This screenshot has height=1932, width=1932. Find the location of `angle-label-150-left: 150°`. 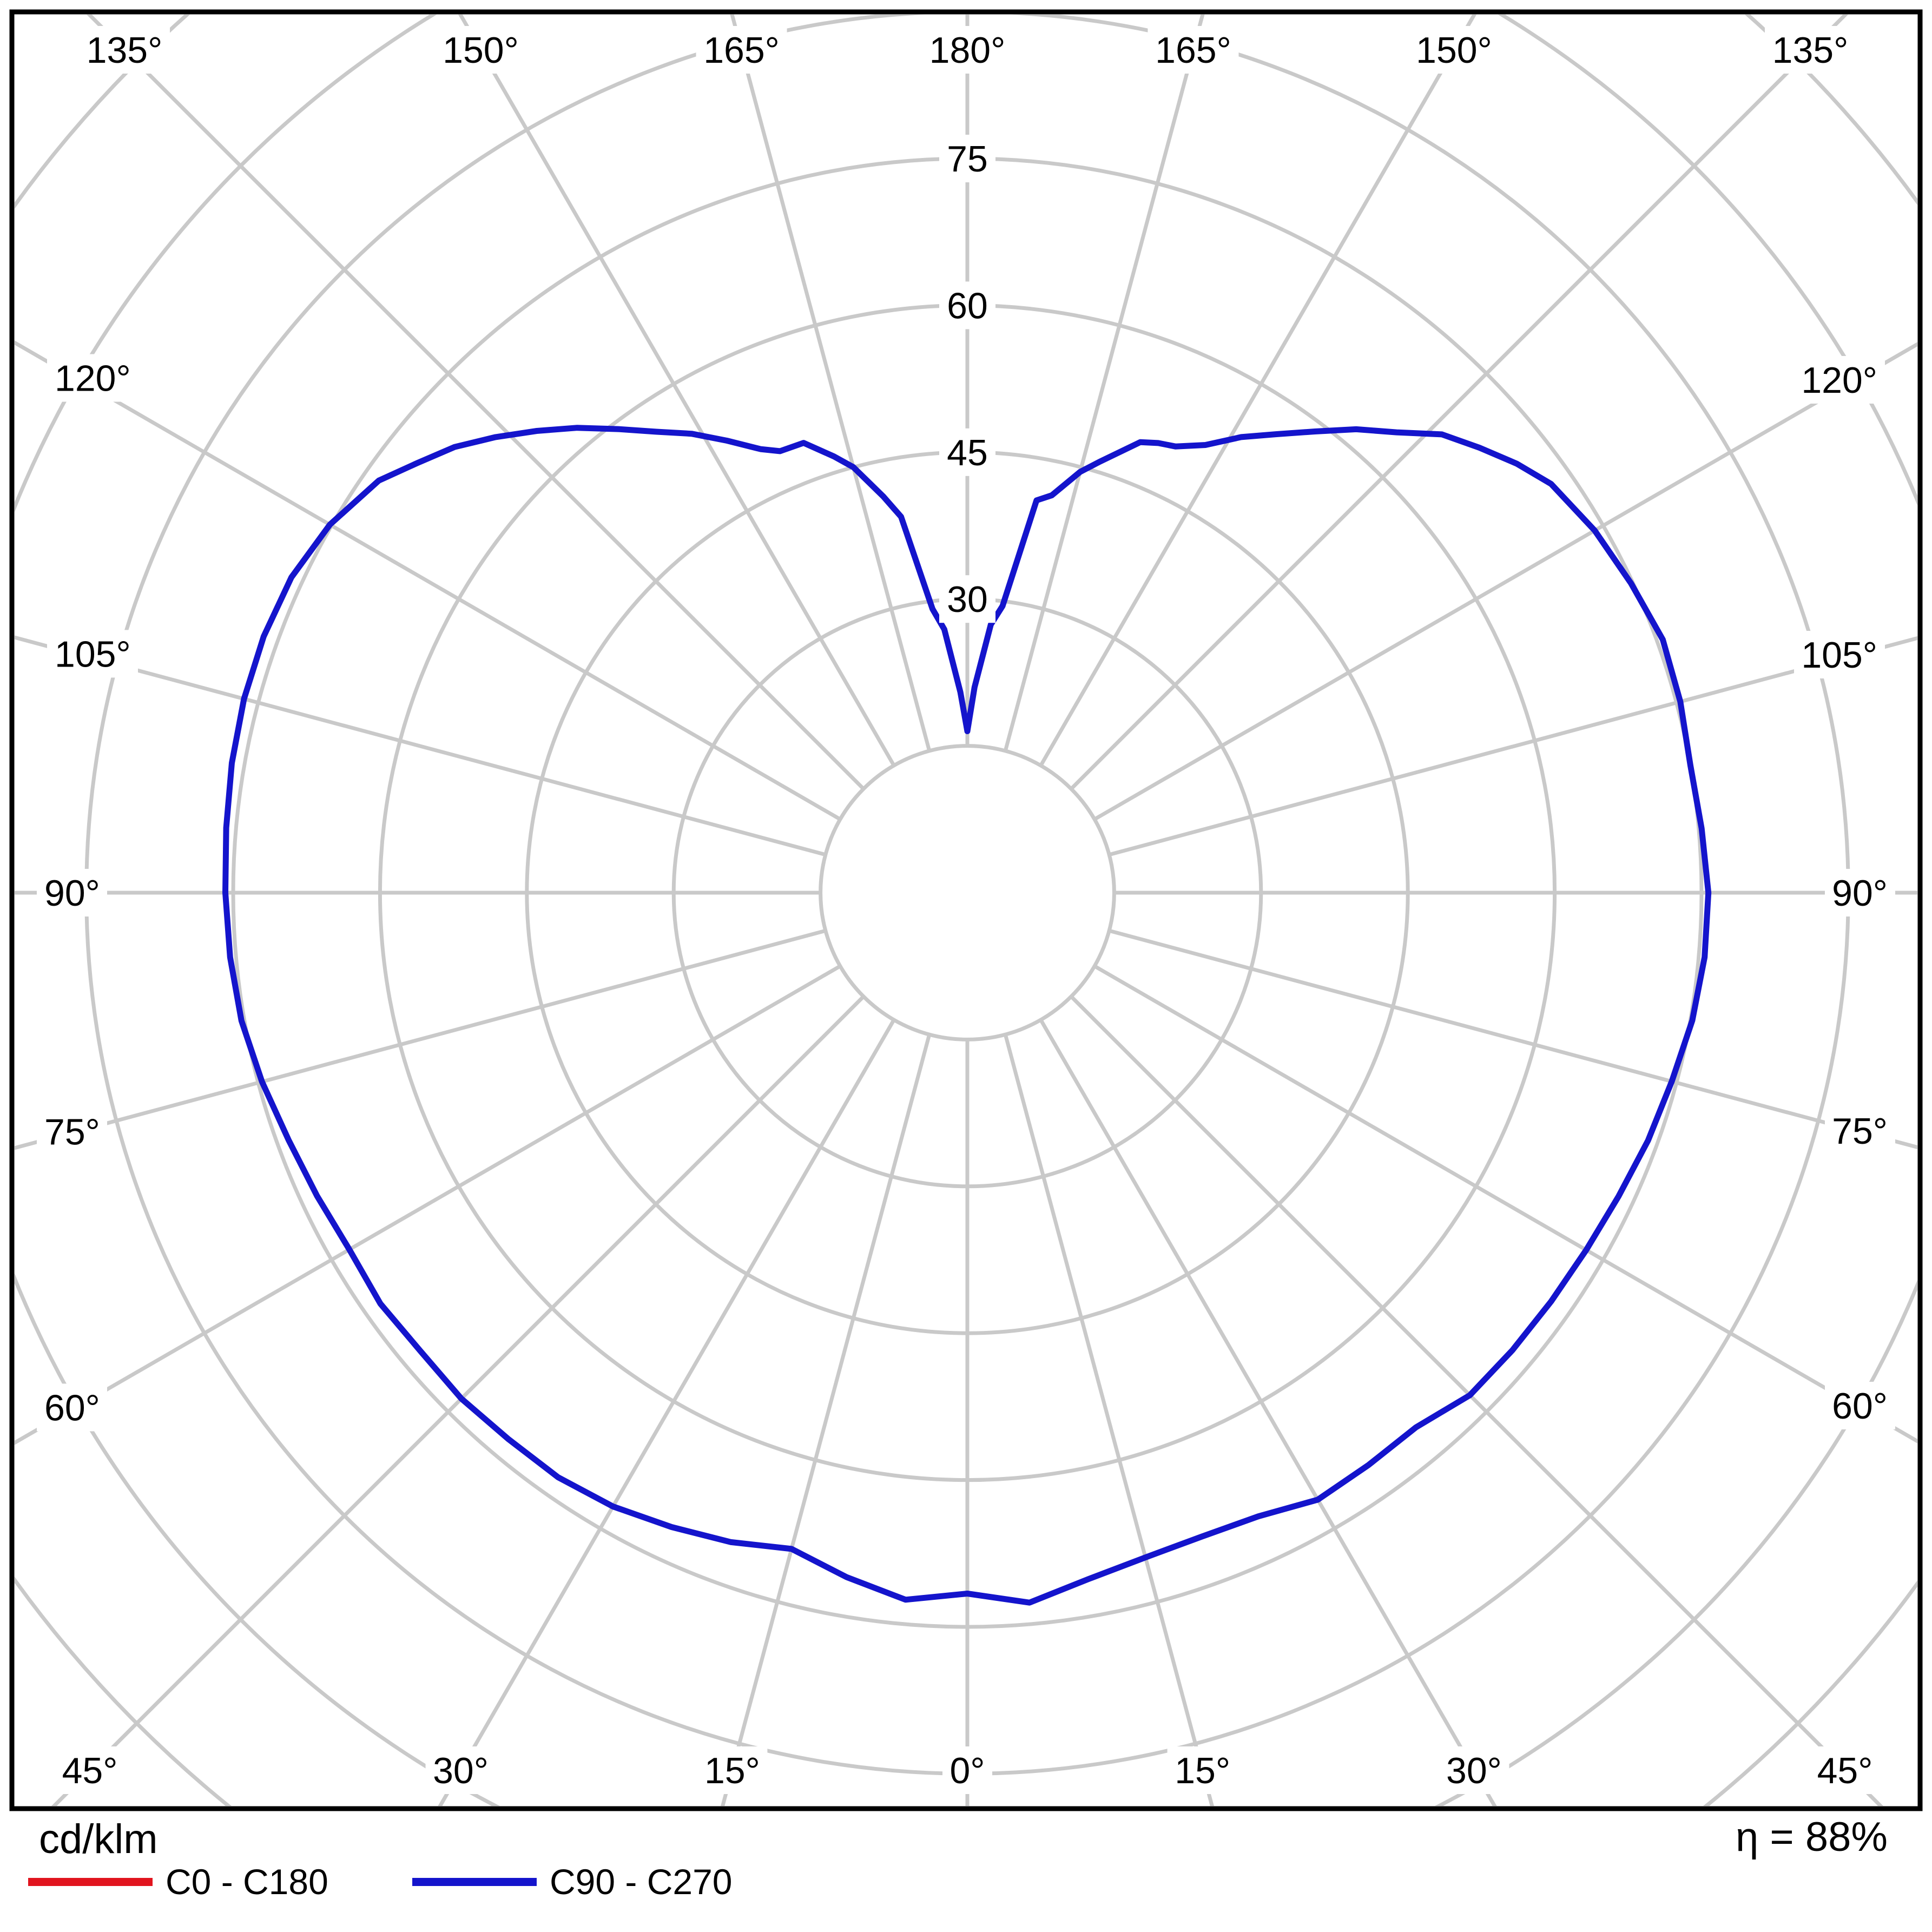

angle-label-150-left: 150° is located at coordinates (481, 50).